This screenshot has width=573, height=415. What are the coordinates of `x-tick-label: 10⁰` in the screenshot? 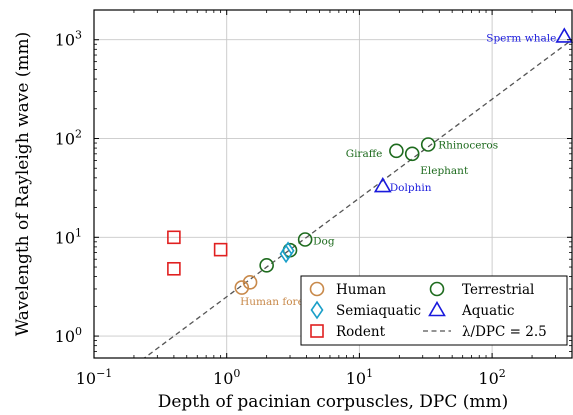 It's located at (226, 377).